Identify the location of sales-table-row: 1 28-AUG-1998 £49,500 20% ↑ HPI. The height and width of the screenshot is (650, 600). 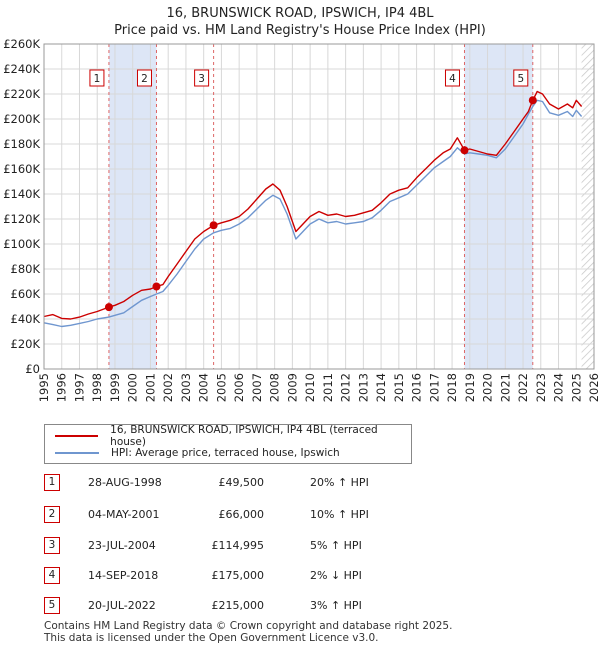
(254, 483).